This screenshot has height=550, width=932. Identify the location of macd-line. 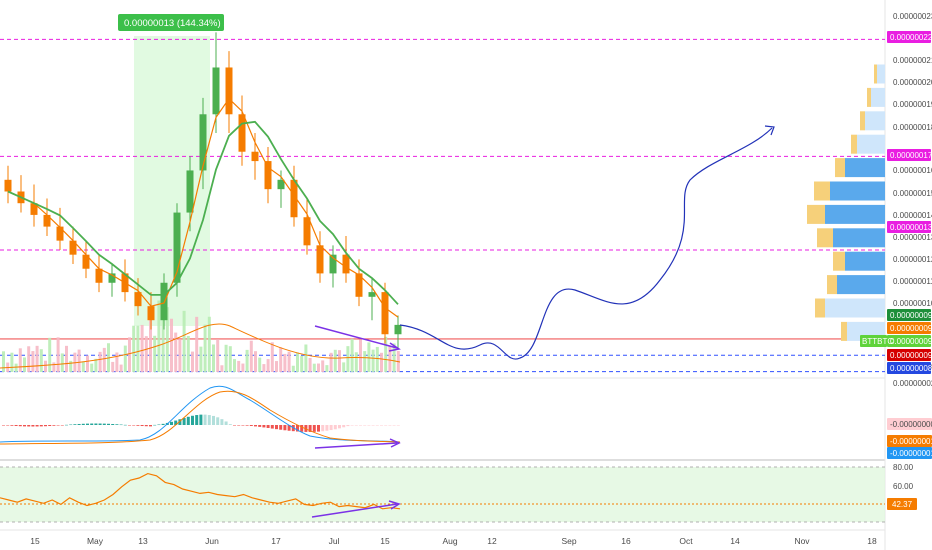
(200, 414).